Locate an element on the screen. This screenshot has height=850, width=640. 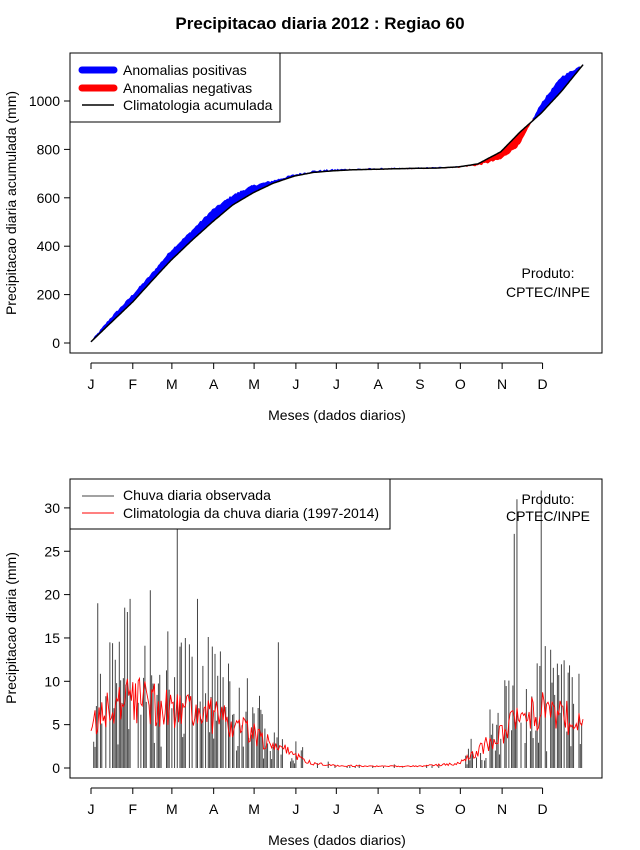
top-x-label: Meses (dados diarios) is located at coordinates (337, 415).